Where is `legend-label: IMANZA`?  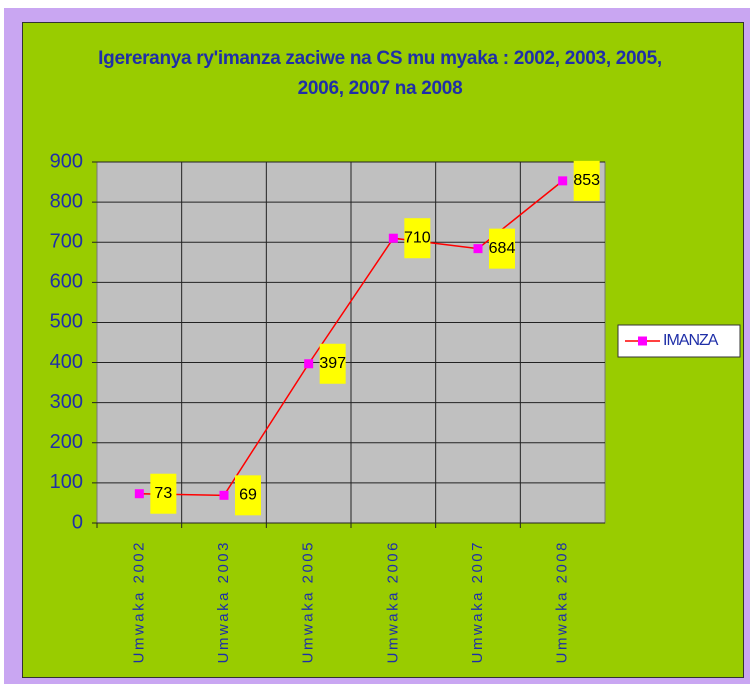
legend-label: IMANZA is located at coordinates (691, 340).